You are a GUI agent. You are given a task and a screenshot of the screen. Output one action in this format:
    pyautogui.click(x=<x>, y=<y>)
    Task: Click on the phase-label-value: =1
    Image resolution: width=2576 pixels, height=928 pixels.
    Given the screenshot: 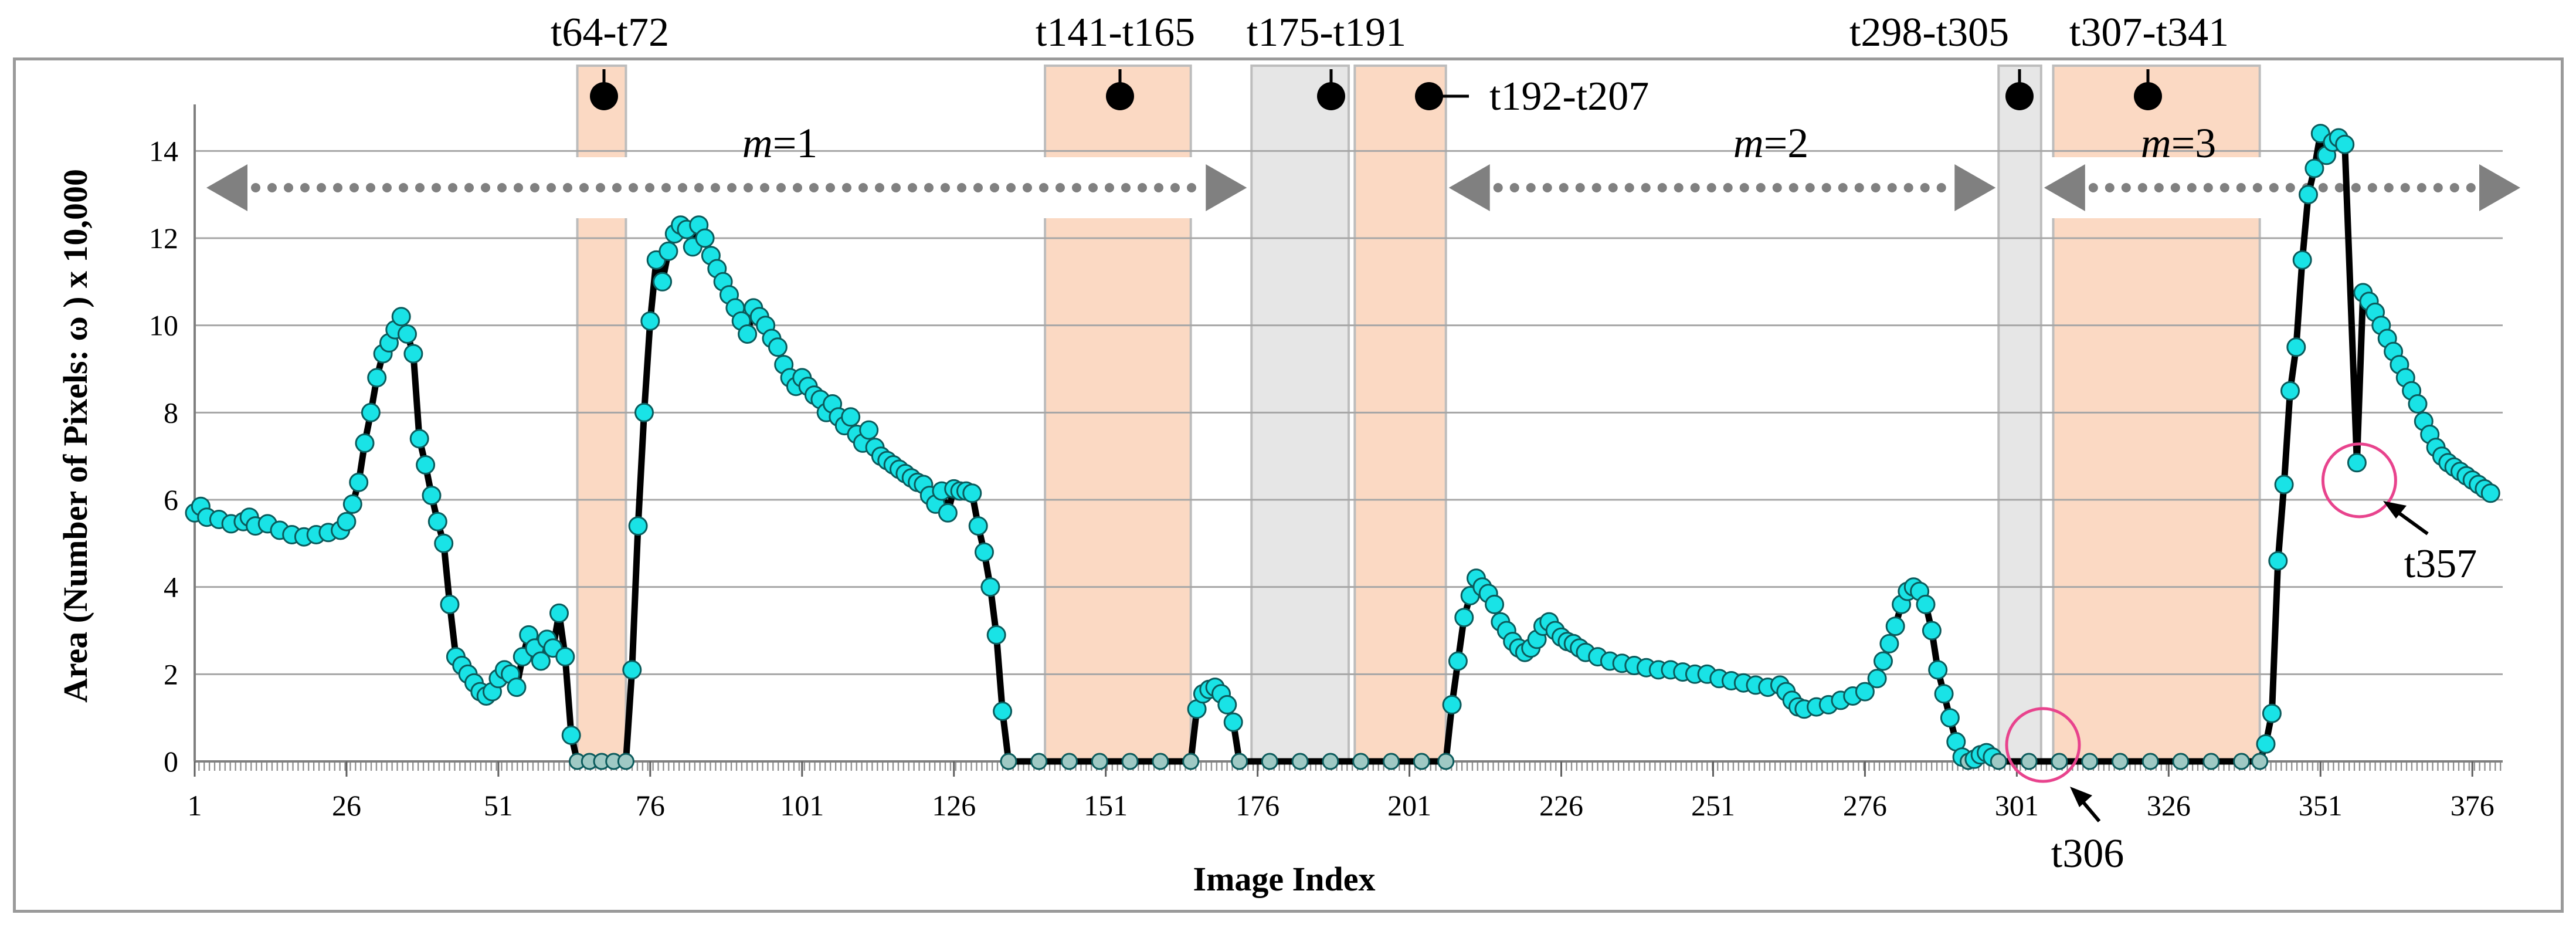 What is the action you would take?
    pyautogui.click(x=795, y=143)
    